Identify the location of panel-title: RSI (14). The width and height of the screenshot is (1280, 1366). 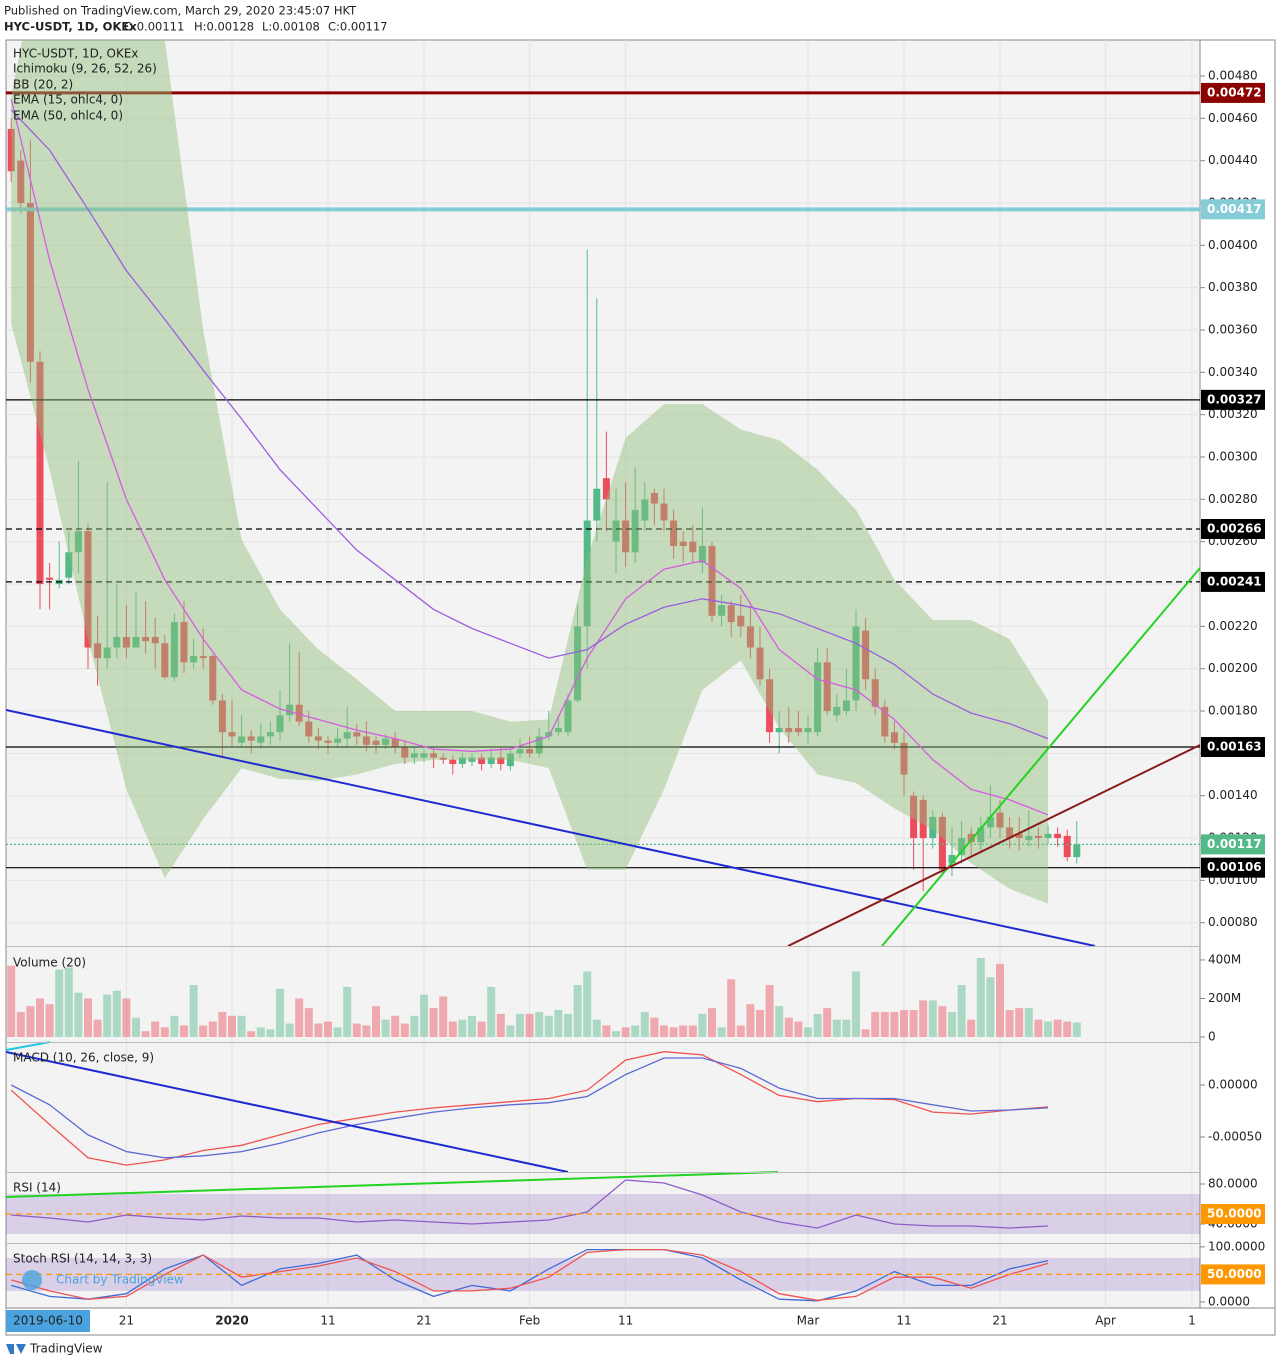
(37, 1188).